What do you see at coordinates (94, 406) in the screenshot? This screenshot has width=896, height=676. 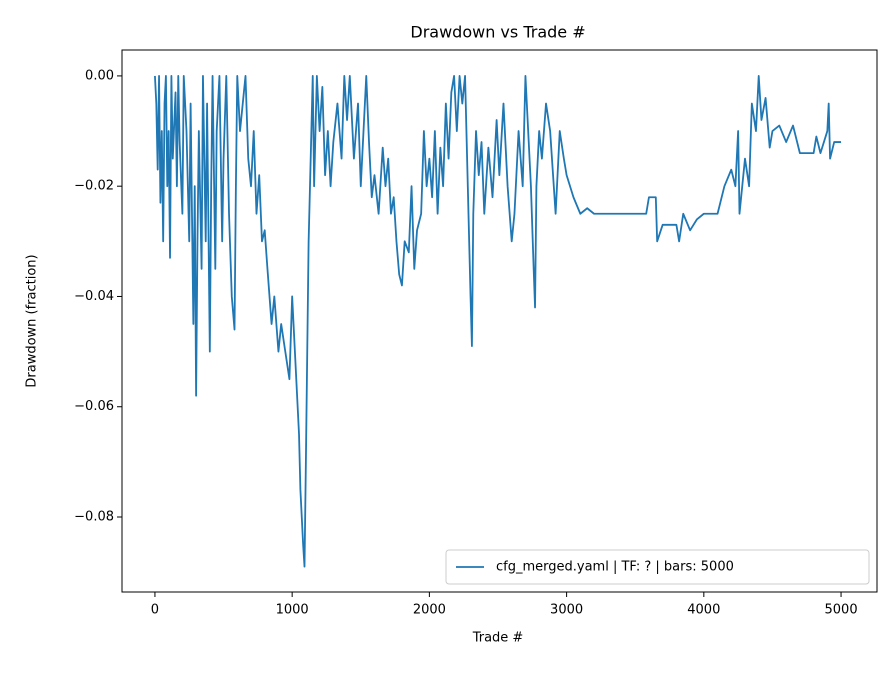 I see `y-tick-label: −0.06` at bounding box center [94, 406].